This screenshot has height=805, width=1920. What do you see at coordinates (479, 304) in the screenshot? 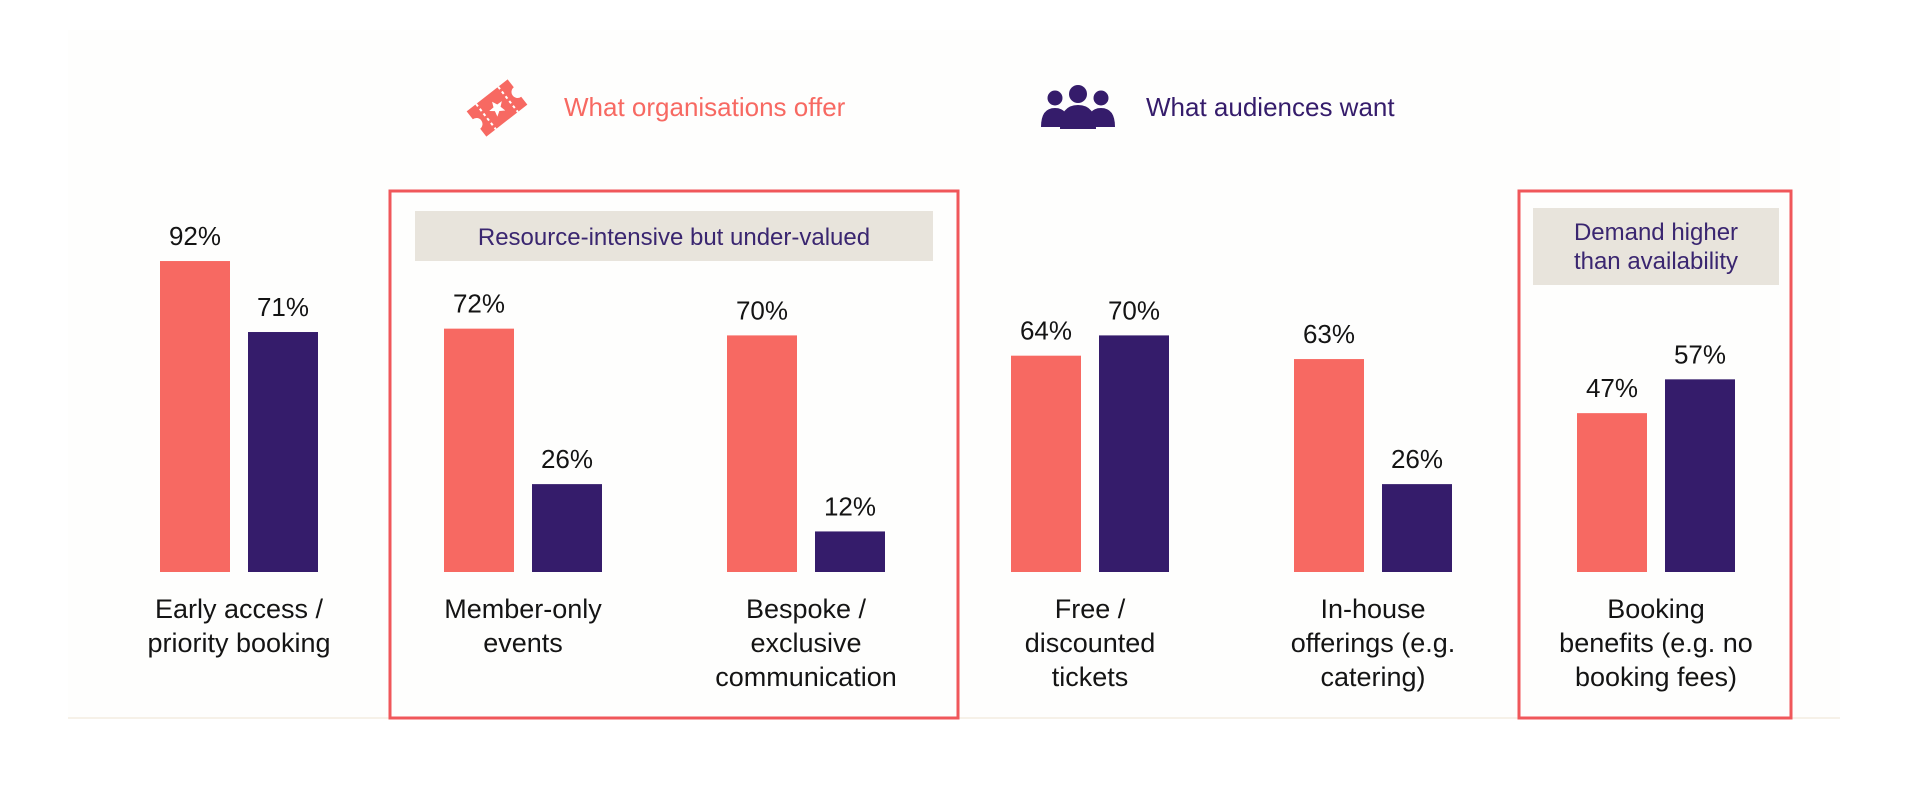
I see `value-label-offer: 72%` at bounding box center [479, 304].